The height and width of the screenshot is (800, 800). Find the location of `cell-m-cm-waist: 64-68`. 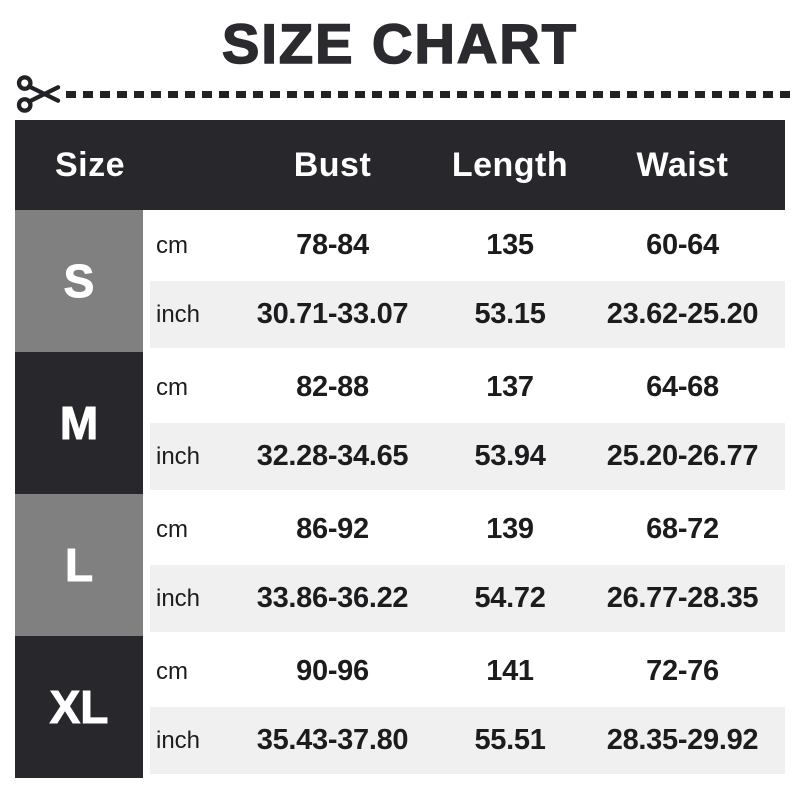

cell-m-cm-waist: 64-68 is located at coordinates (682, 387).